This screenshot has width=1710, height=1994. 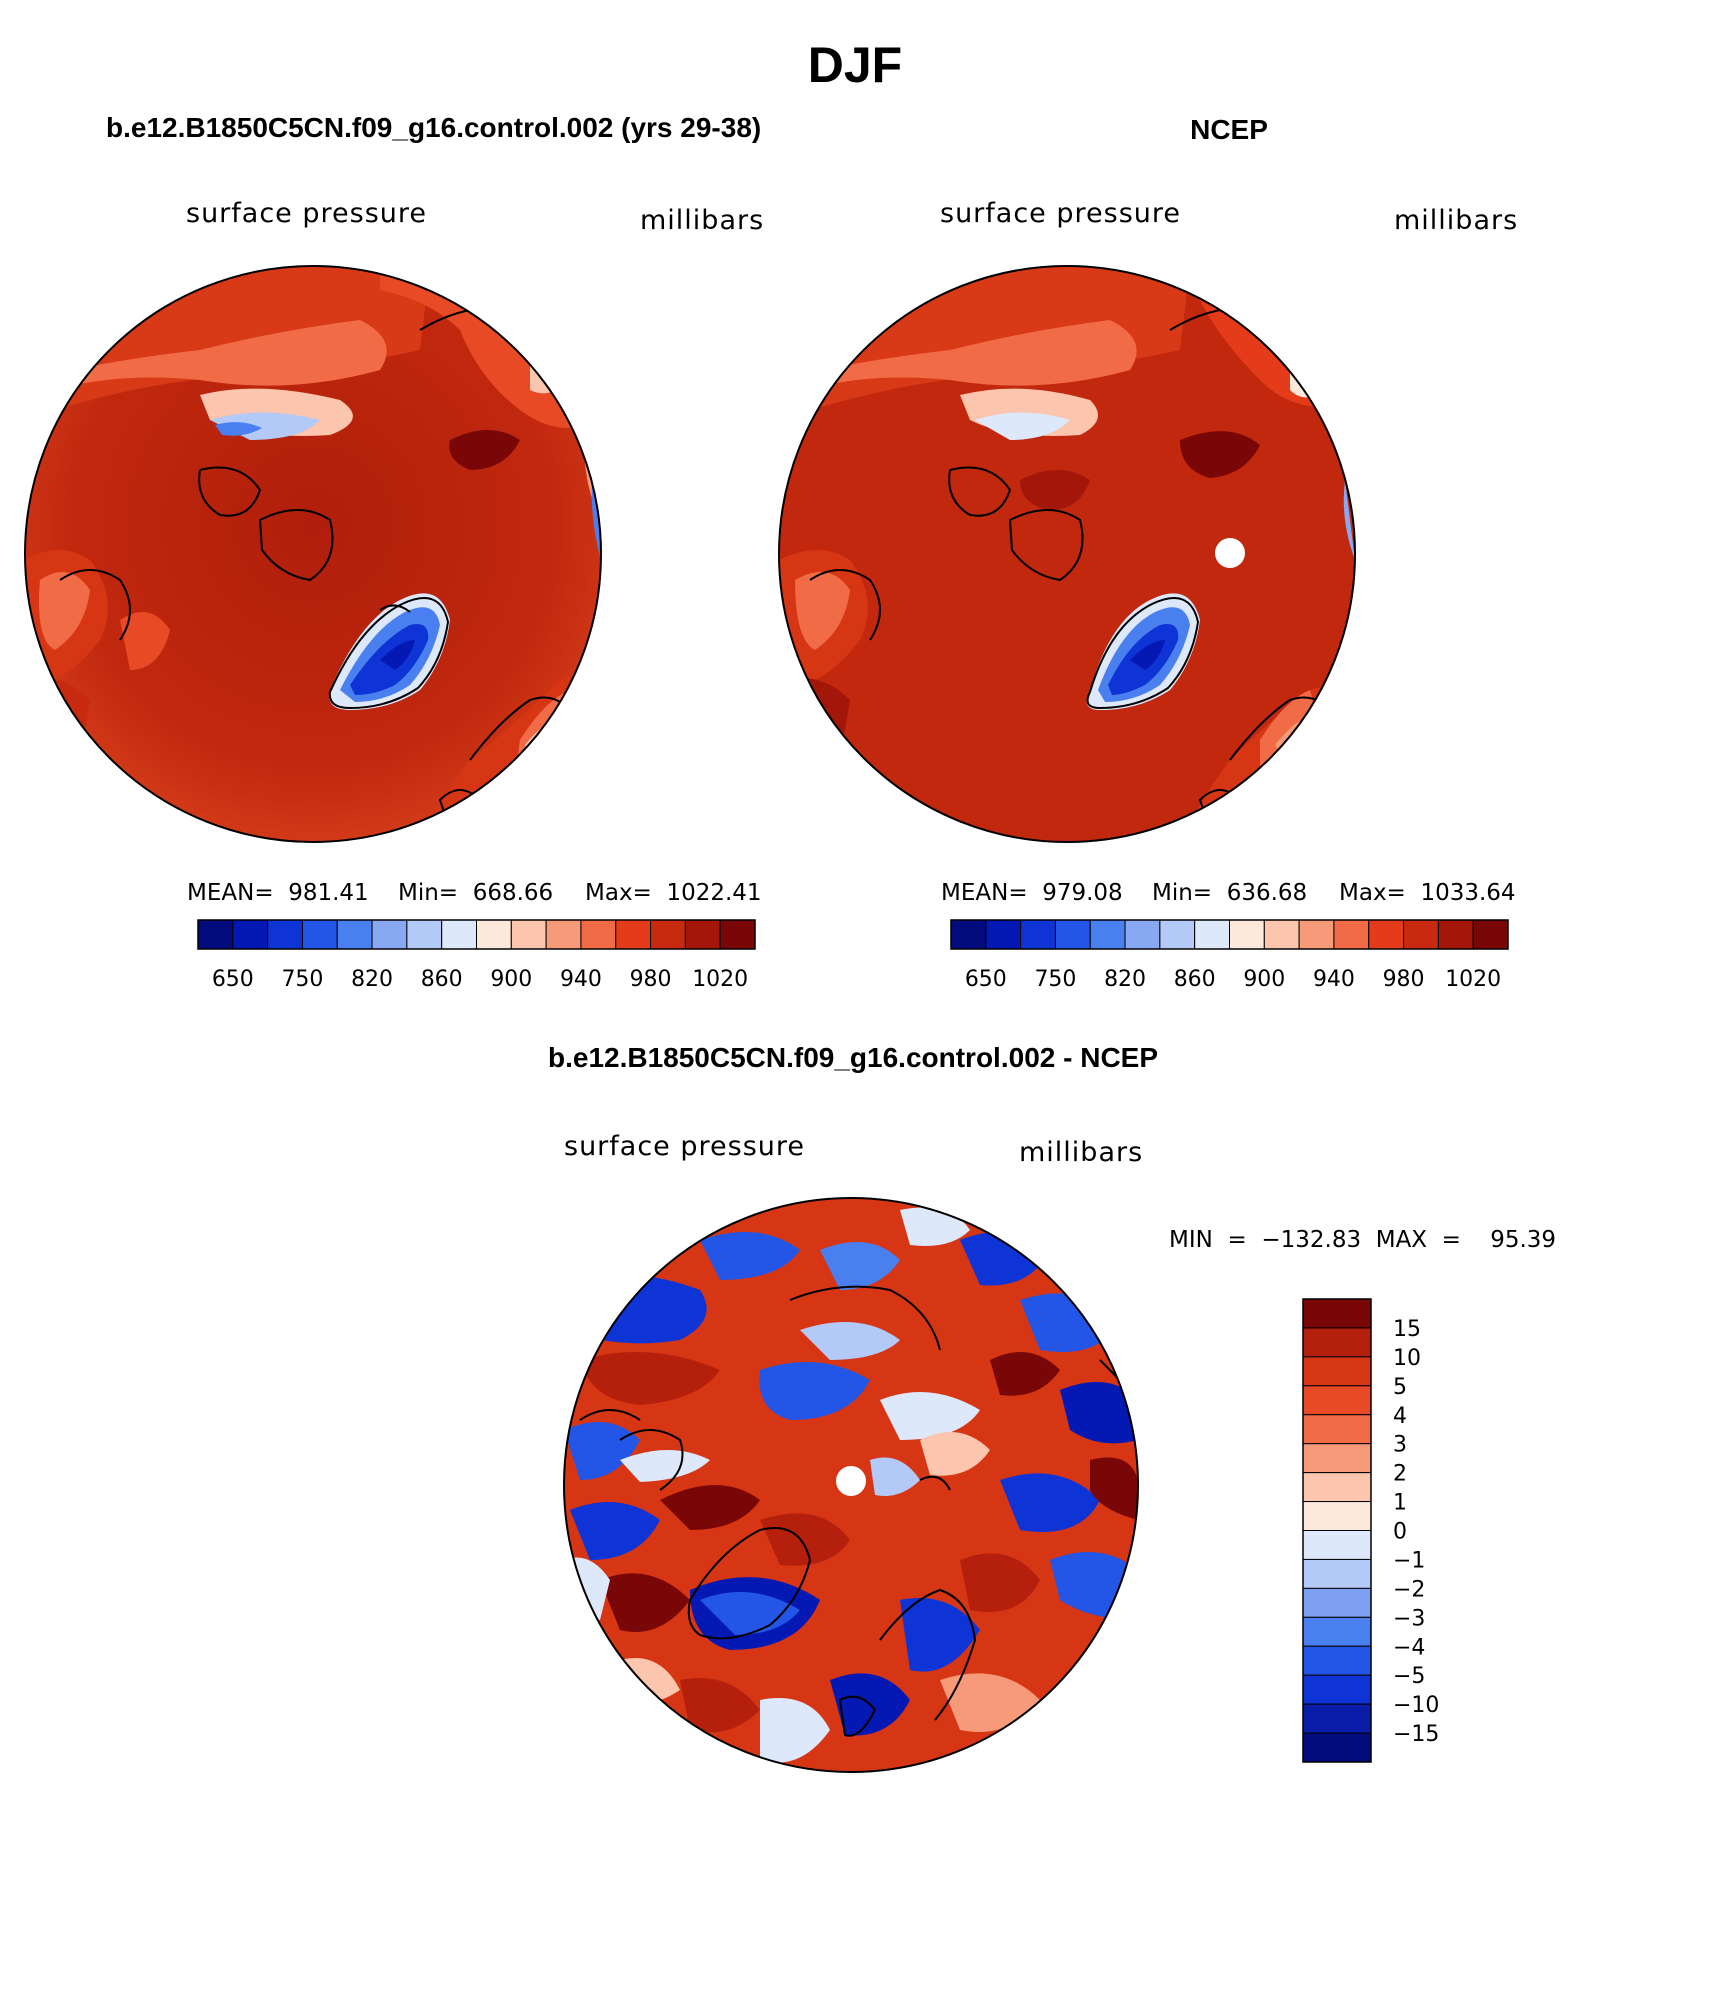 What do you see at coordinates (1407, 1329) in the screenshot?
I see `colorbar-tick-label: 15` at bounding box center [1407, 1329].